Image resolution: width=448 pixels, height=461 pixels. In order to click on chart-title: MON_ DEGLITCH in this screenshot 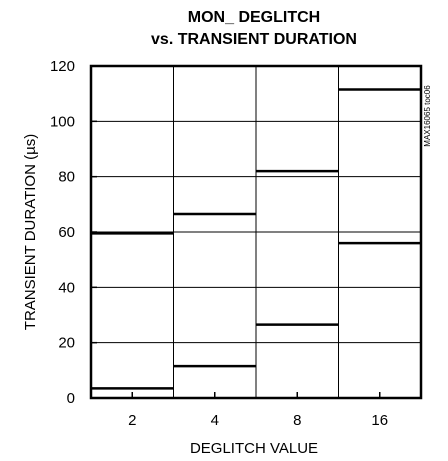, I will do `click(254, 17)`.